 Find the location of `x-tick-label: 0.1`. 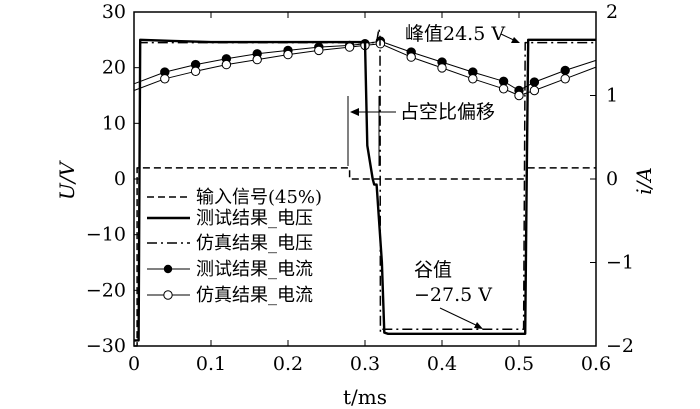

x-tick-label: 0.1 is located at coordinates (211, 364).